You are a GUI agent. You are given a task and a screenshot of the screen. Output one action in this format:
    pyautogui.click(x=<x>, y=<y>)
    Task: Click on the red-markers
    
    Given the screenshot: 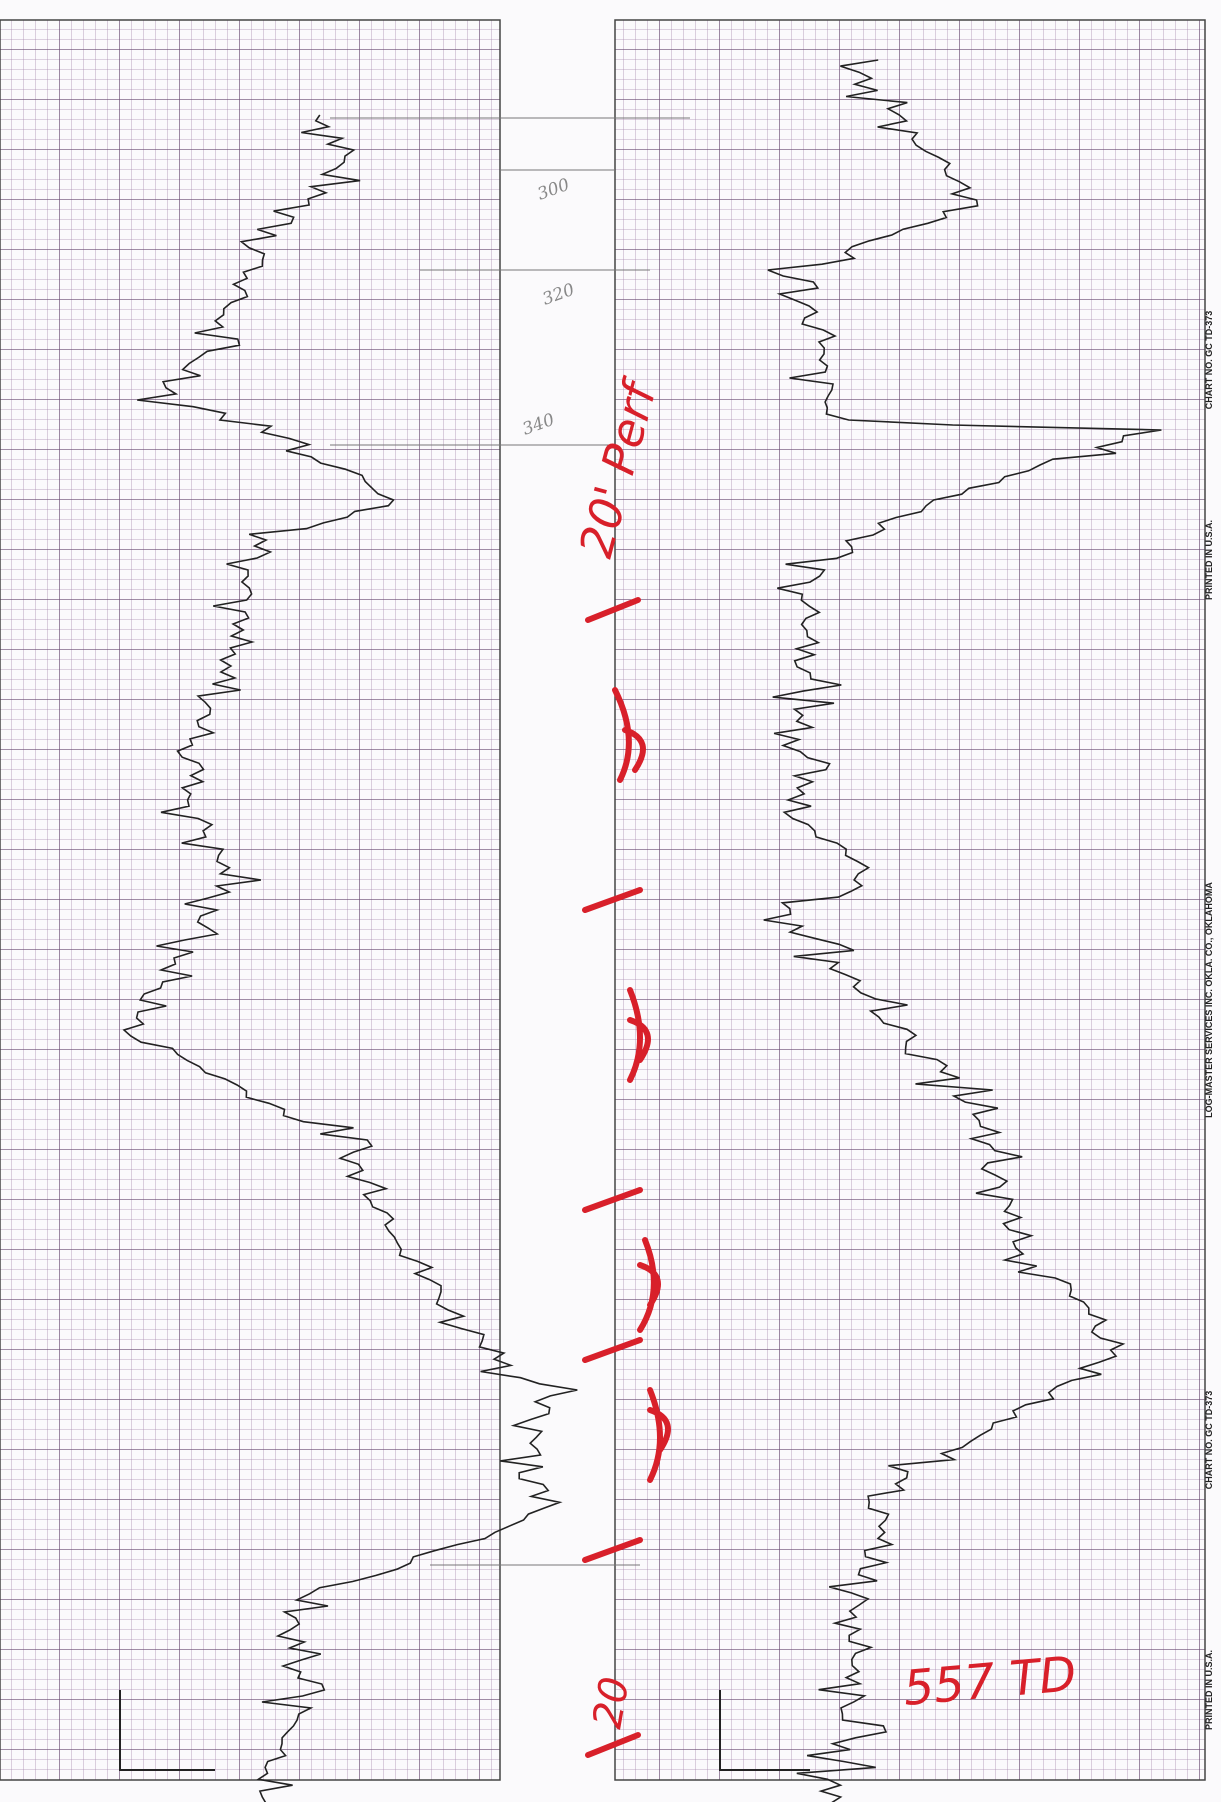 What is the action you would take?
    pyautogui.click(x=626, y=1177)
    